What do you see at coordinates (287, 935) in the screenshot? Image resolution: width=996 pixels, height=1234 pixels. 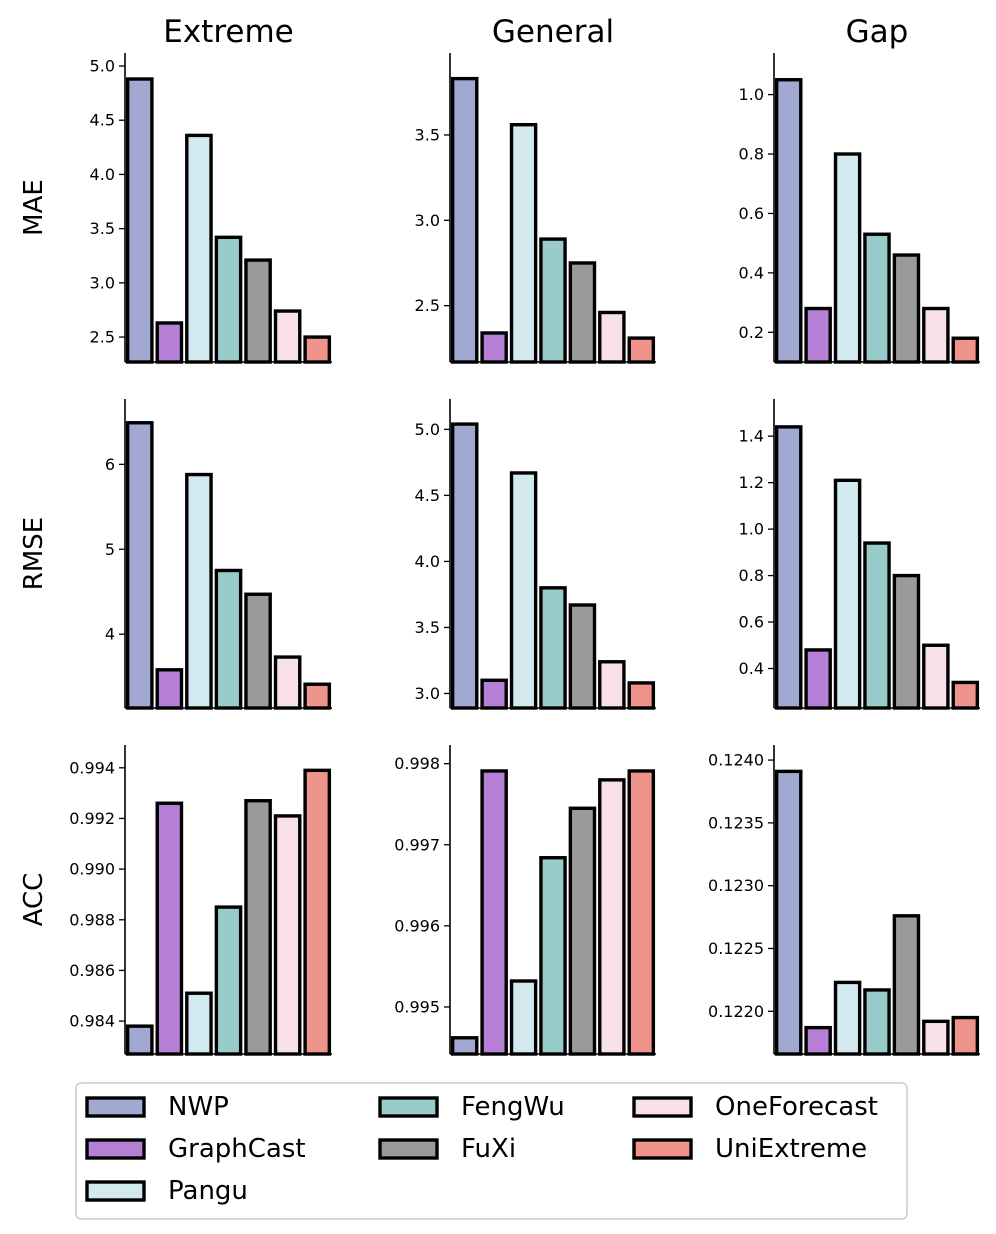 I see `bar-acc-extreme-oneforecast` at bounding box center [287, 935].